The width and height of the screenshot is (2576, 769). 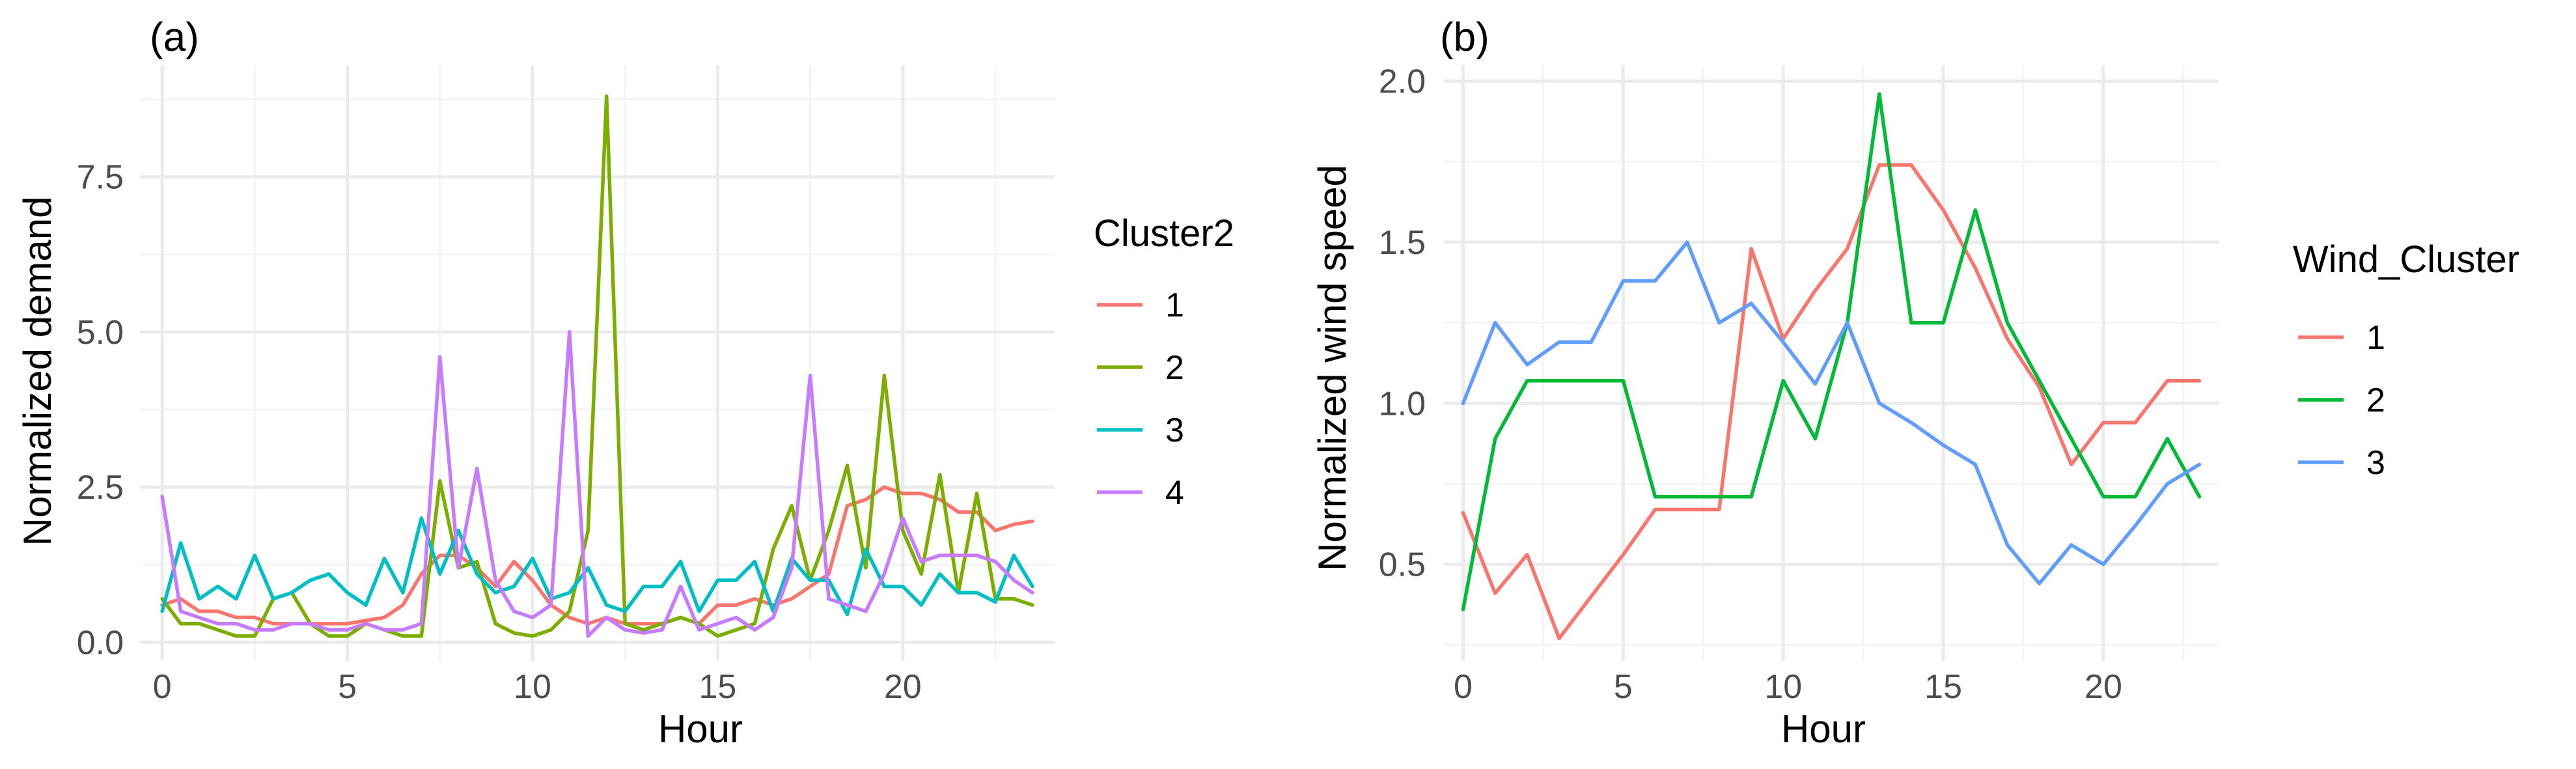 I want to click on y-tick-label: 1.5, so click(x=1402, y=243).